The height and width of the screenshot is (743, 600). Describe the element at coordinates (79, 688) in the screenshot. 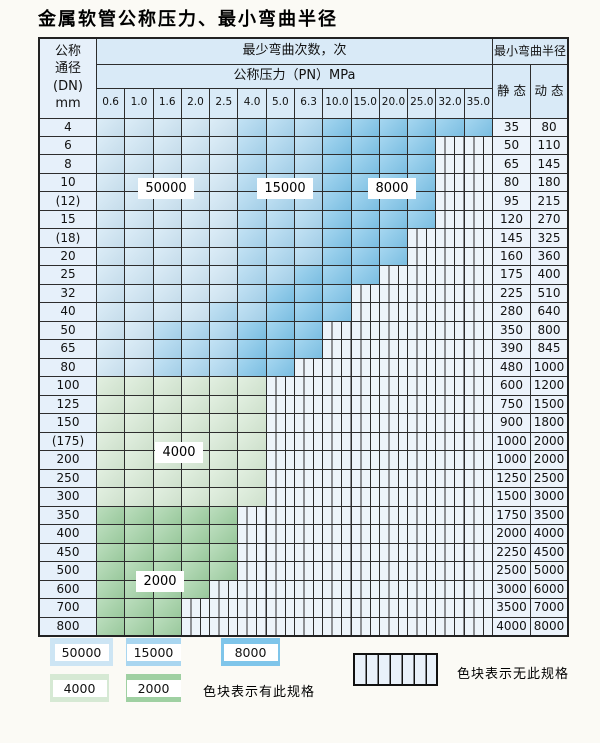

I see `legend-swatch-4000: 4000` at that location.